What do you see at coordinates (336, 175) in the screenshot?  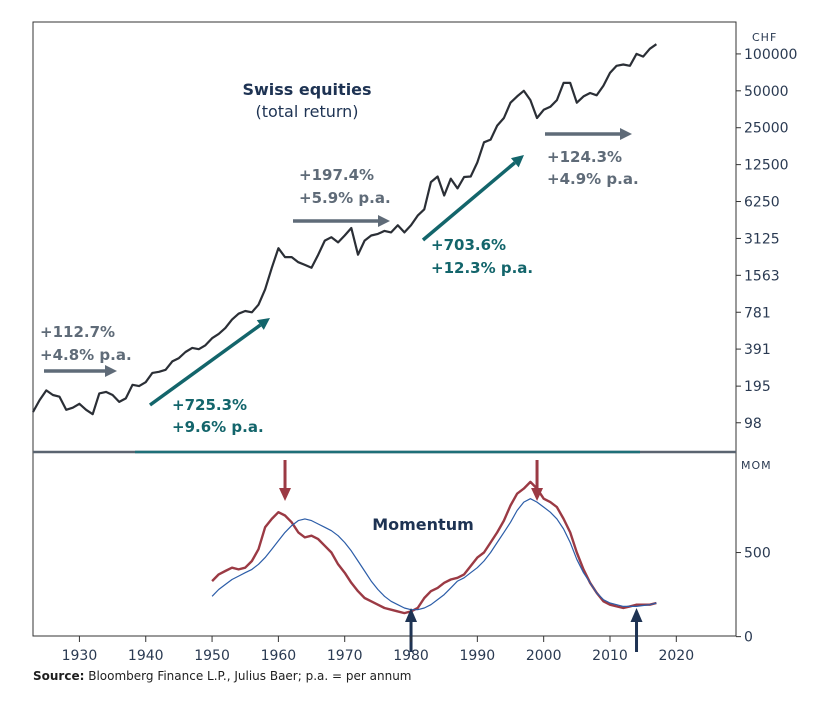 I see `annotation-label: +197.4%` at bounding box center [336, 175].